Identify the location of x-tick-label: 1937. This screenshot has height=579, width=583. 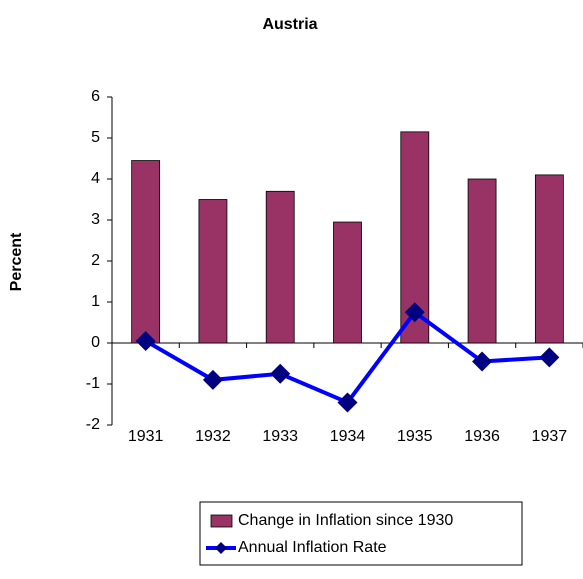
(550, 436).